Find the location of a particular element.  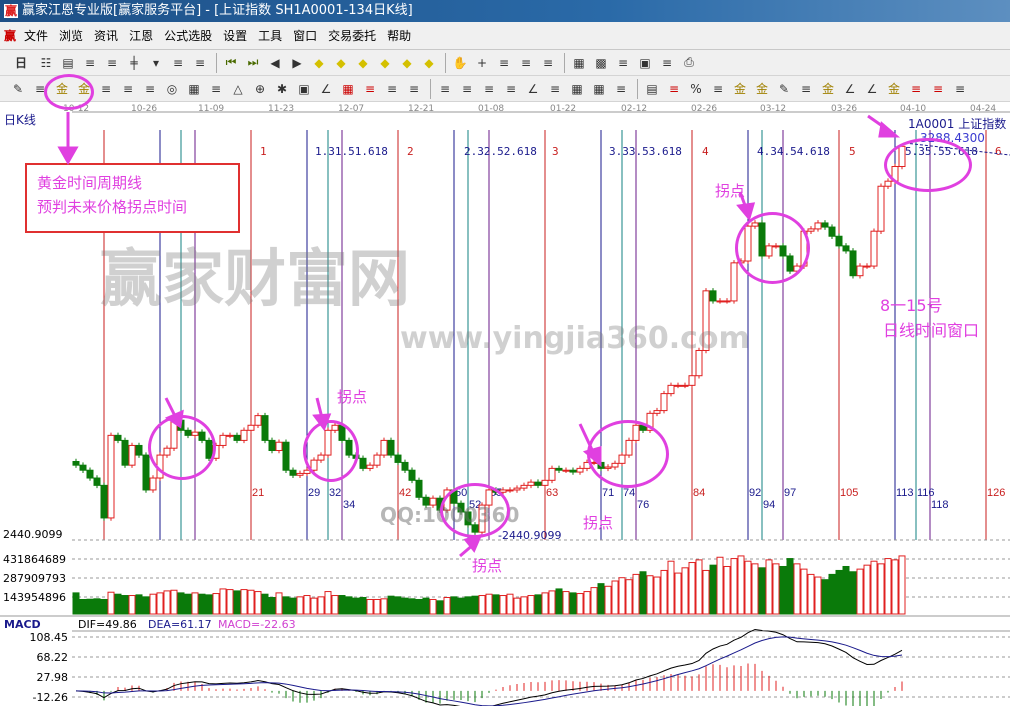

menu-item-1: 浏览 is located at coordinates (71, 36).